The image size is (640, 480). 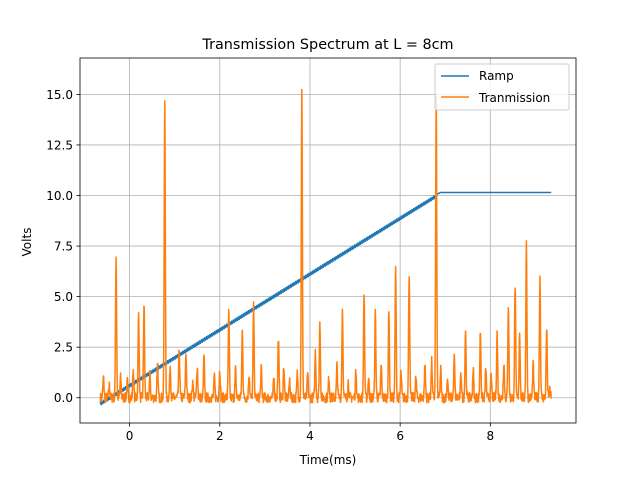 I want to click on legend-label-transmission: Tranmission, so click(x=514, y=98).